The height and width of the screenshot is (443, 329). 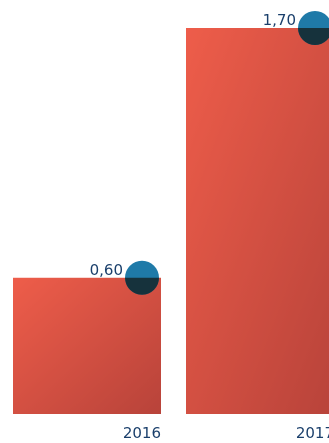 What do you see at coordinates (312, 433) in the screenshot?
I see `category-label-2017: 2017` at bounding box center [312, 433].